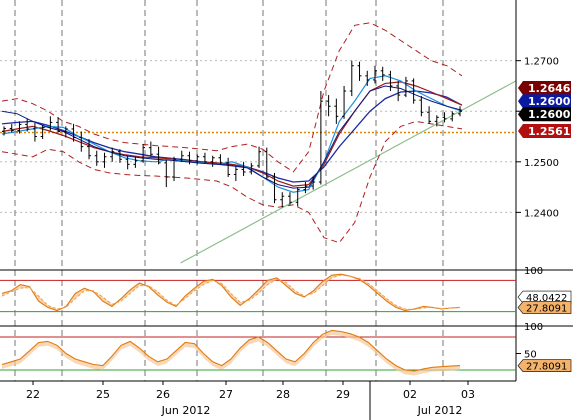  What do you see at coordinates (33, 394) in the screenshot?
I see `x-tick-label: 22` at bounding box center [33, 394].